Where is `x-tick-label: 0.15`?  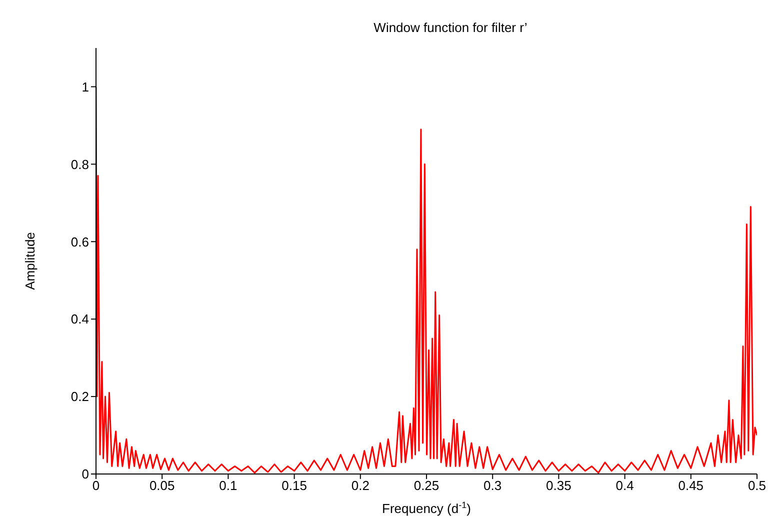
x-tick-label: 0.15 is located at coordinates (294, 486).